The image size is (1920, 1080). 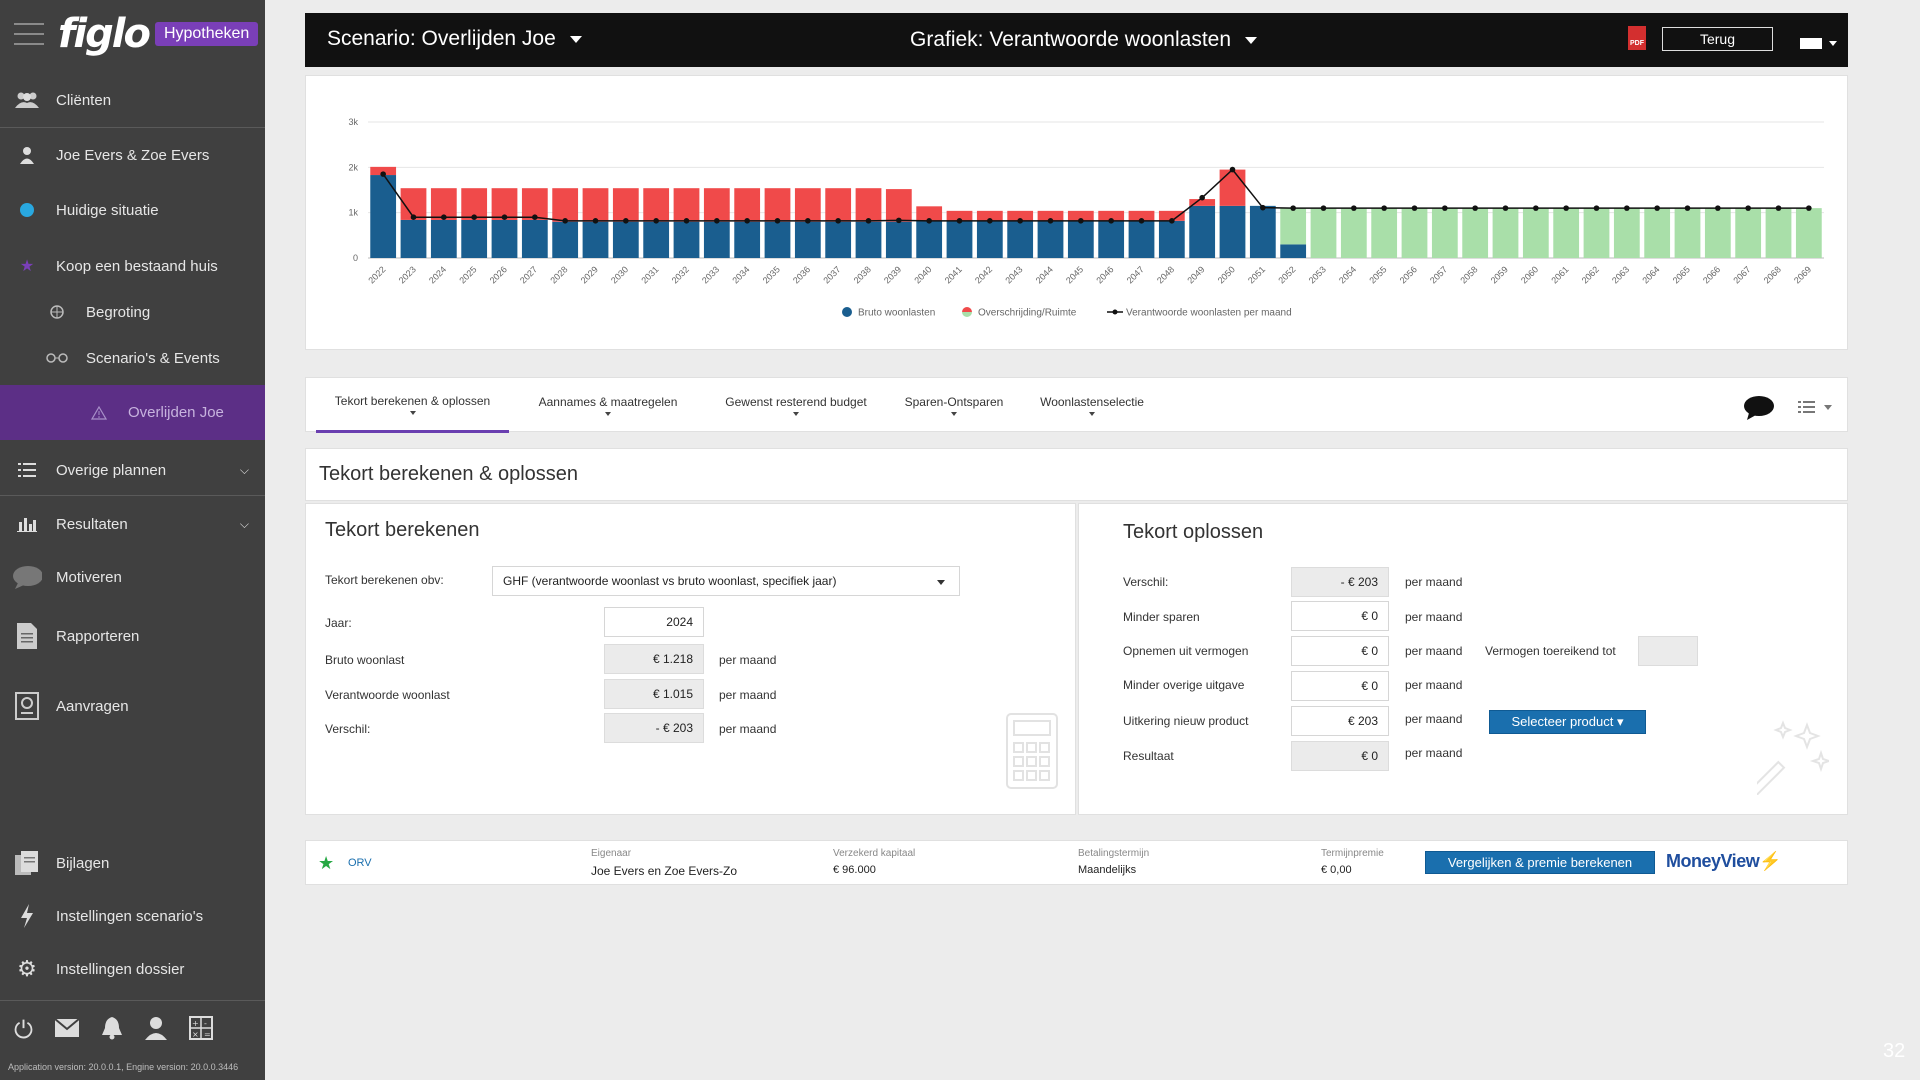 What do you see at coordinates (132, 100) in the screenshot?
I see `sidebar-item-clienten: Cliënten` at bounding box center [132, 100].